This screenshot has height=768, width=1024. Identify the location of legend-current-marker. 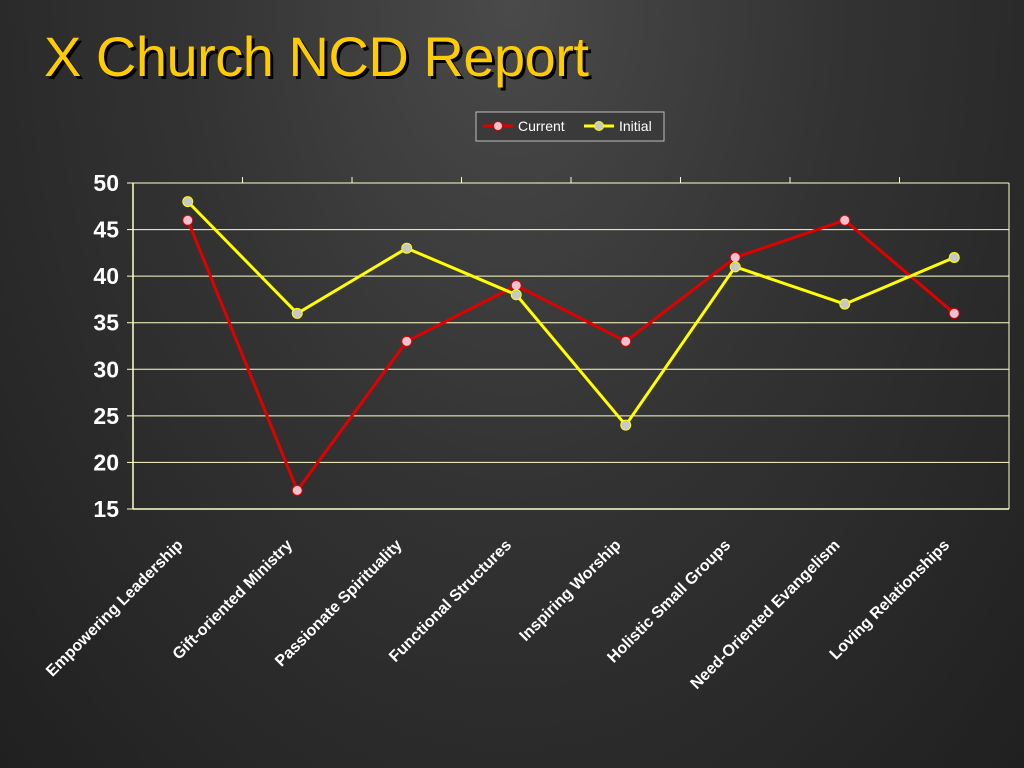
(498, 126).